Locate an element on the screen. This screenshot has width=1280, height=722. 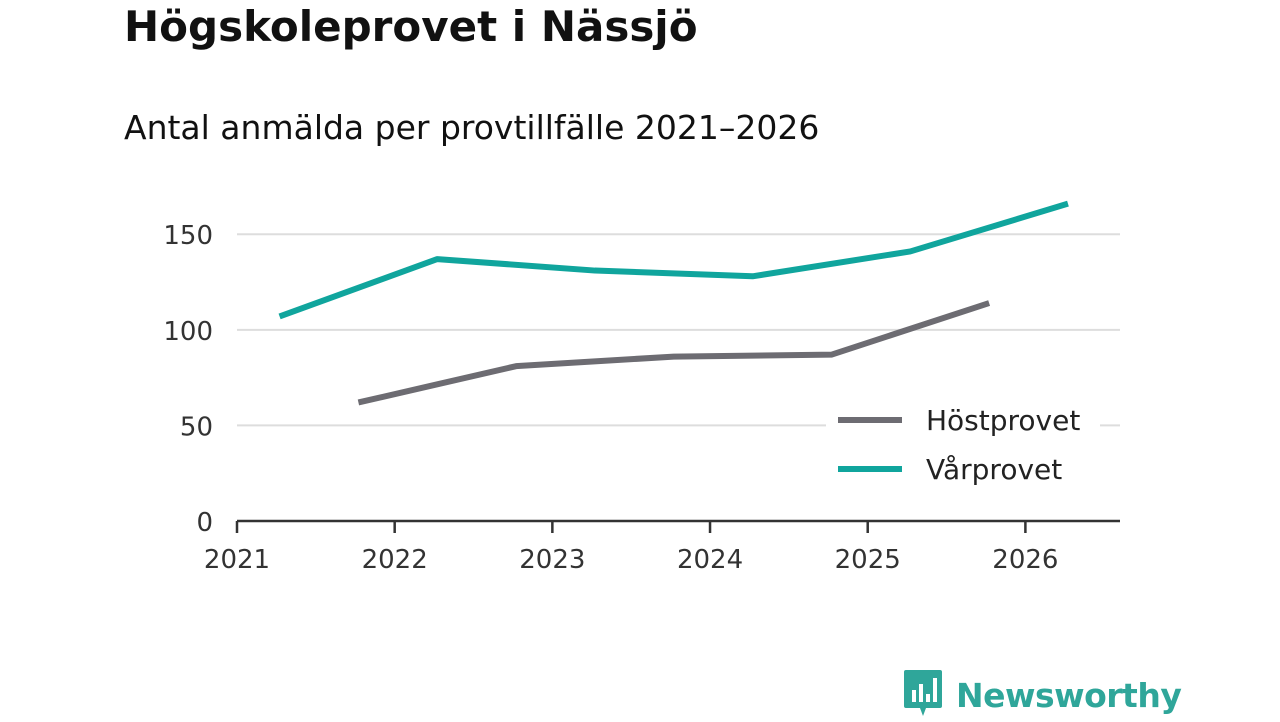
chart-title: Högskoleprovet i Nässjö is located at coordinates (411, 26).